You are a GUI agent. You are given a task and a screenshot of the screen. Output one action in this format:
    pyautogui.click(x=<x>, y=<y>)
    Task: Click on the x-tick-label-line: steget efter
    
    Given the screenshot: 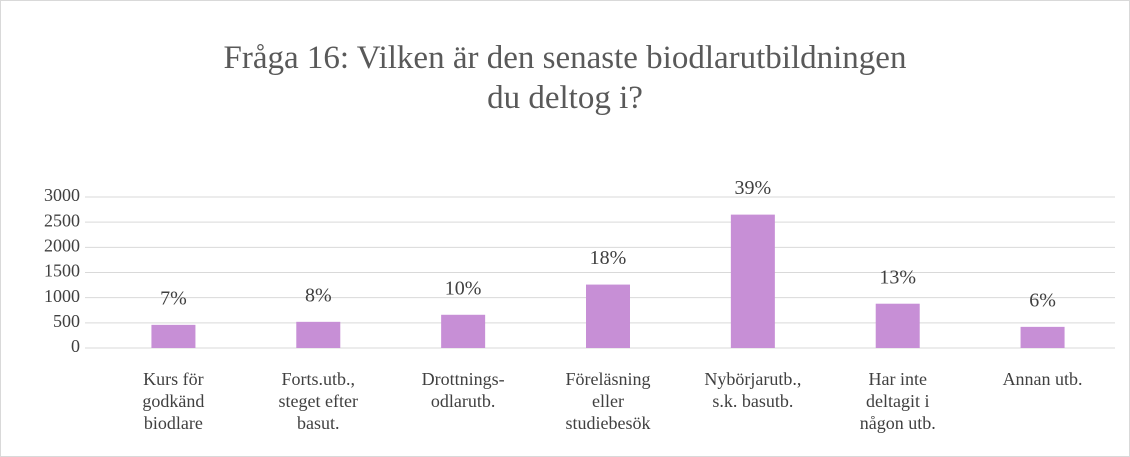 What is the action you would take?
    pyautogui.click(x=318, y=401)
    